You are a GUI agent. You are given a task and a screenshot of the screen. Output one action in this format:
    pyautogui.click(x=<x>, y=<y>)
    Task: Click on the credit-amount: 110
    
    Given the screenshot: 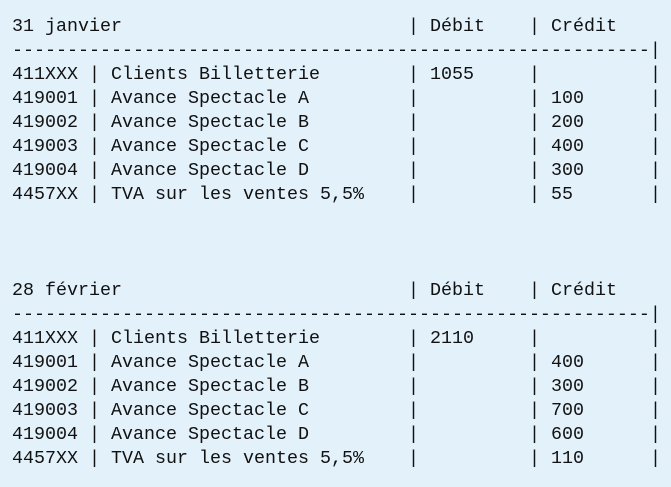 What is the action you would take?
    pyautogui.click(x=567, y=458)
    